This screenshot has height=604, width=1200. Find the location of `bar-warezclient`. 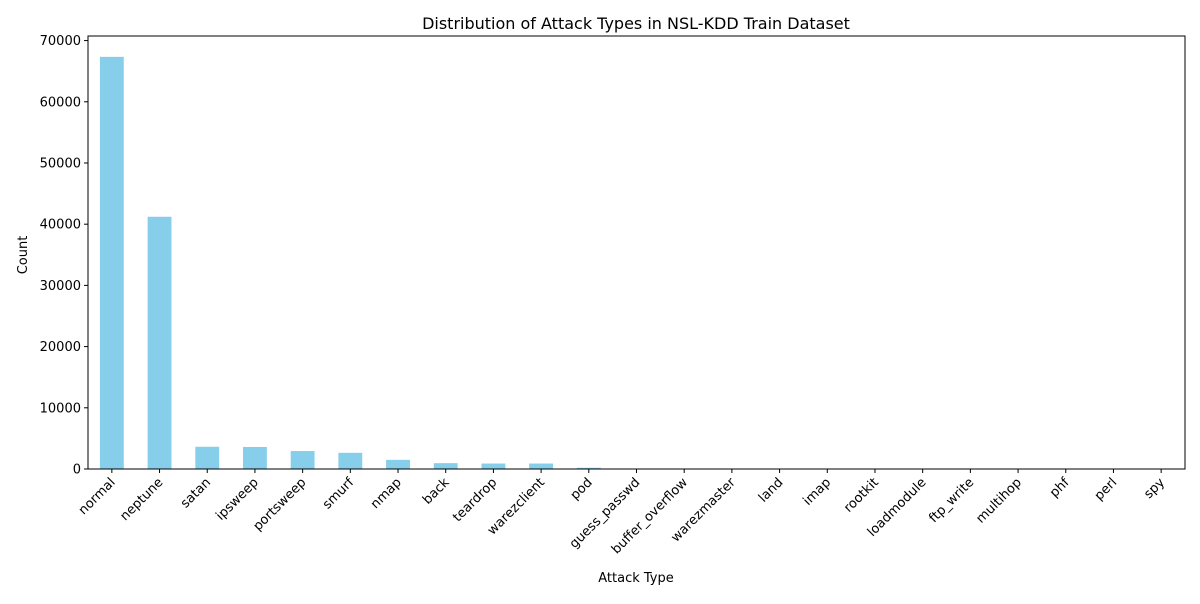

bar-warezclient is located at coordinates (541, 466).